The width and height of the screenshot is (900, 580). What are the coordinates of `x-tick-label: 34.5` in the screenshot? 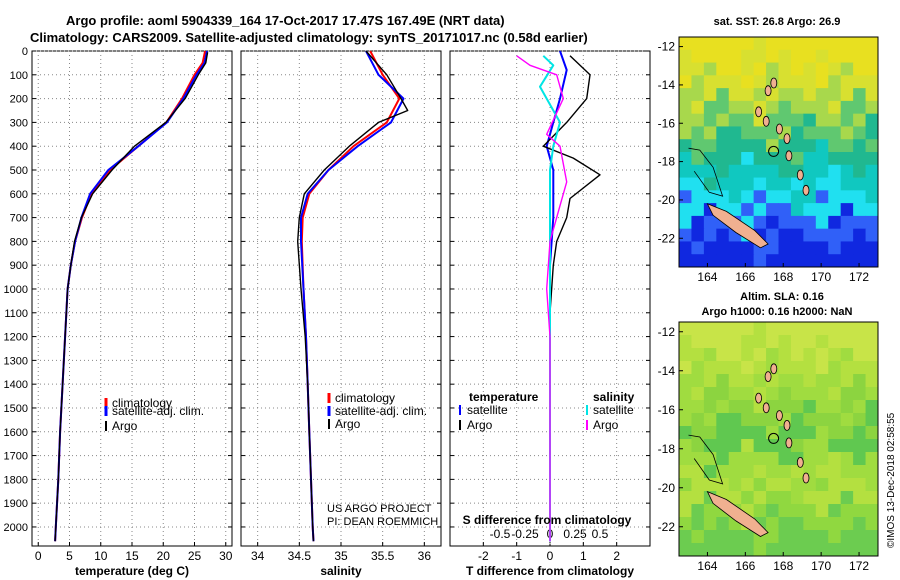 It's located at (300, 556).